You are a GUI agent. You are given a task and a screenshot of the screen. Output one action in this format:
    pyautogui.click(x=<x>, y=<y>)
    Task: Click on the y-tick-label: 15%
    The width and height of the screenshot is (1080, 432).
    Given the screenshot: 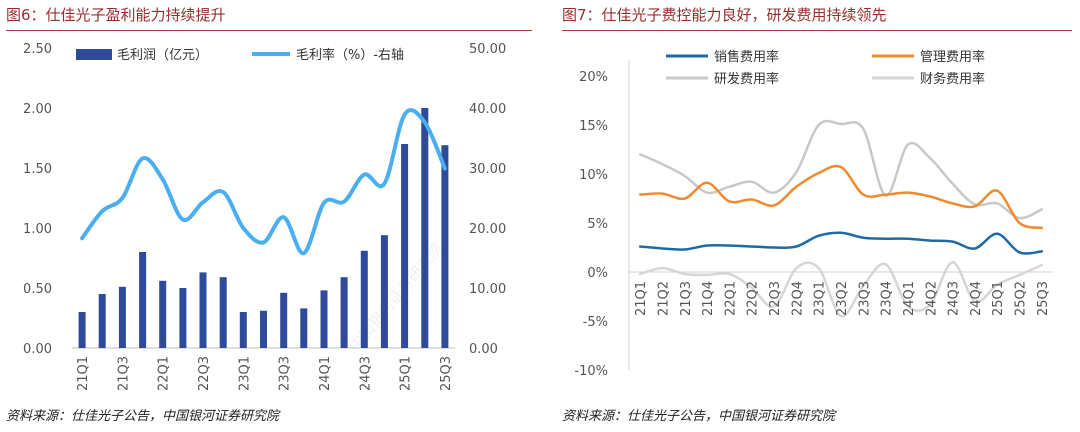 What is the action you would take?
    pyautogui.click(x=593, y=126)
    